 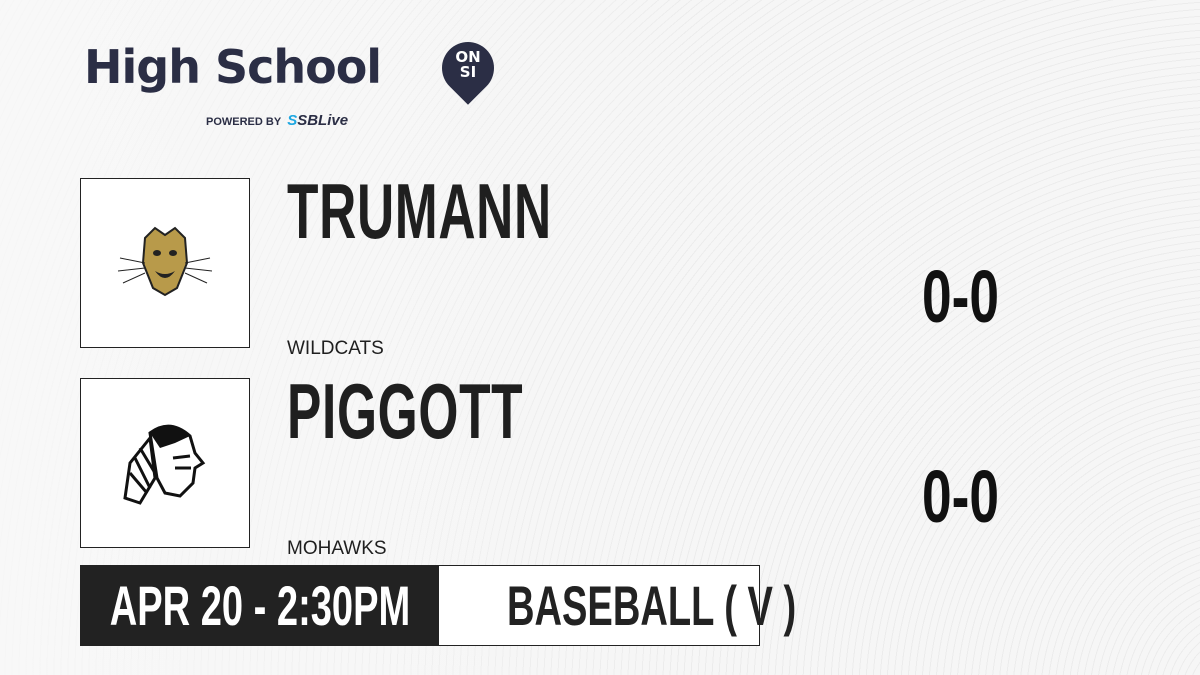 What do you see at coordinates (652, 605) in the screenshot?
I see `game-sport: BASEBALL ( V )` at bounding box center [652, 605].